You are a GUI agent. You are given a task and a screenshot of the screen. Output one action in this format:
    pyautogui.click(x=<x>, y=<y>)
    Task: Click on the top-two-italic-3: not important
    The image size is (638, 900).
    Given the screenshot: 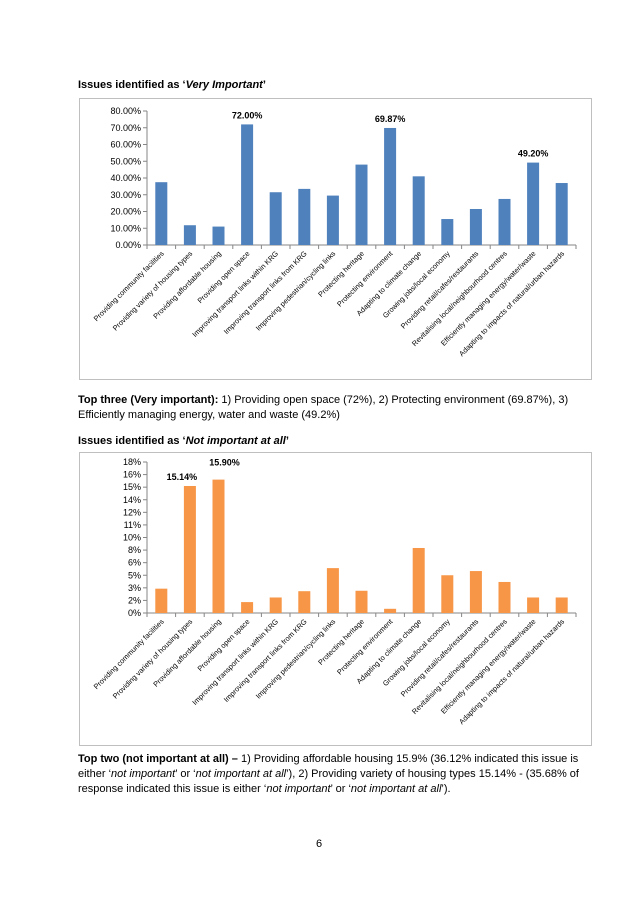 What is the action you would take?
    pyautogui.click(x=298, y=789)
    